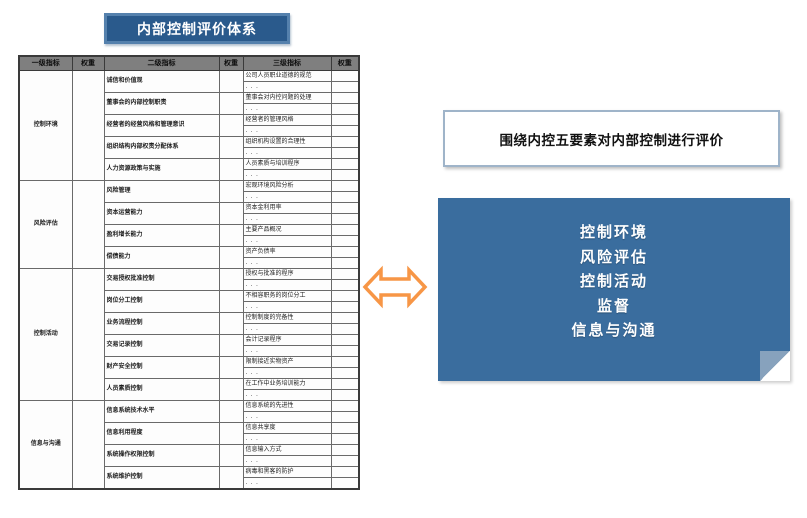  I want to click on evaluation-statement-text: 围绕内控五要素对内部控制进行评价, so click(611, 140).